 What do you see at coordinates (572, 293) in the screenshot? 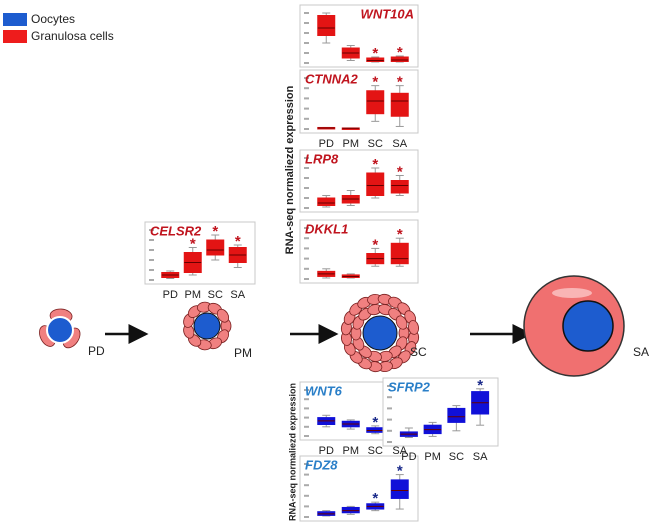
I see `highlight` at bounding box center [572, 293].